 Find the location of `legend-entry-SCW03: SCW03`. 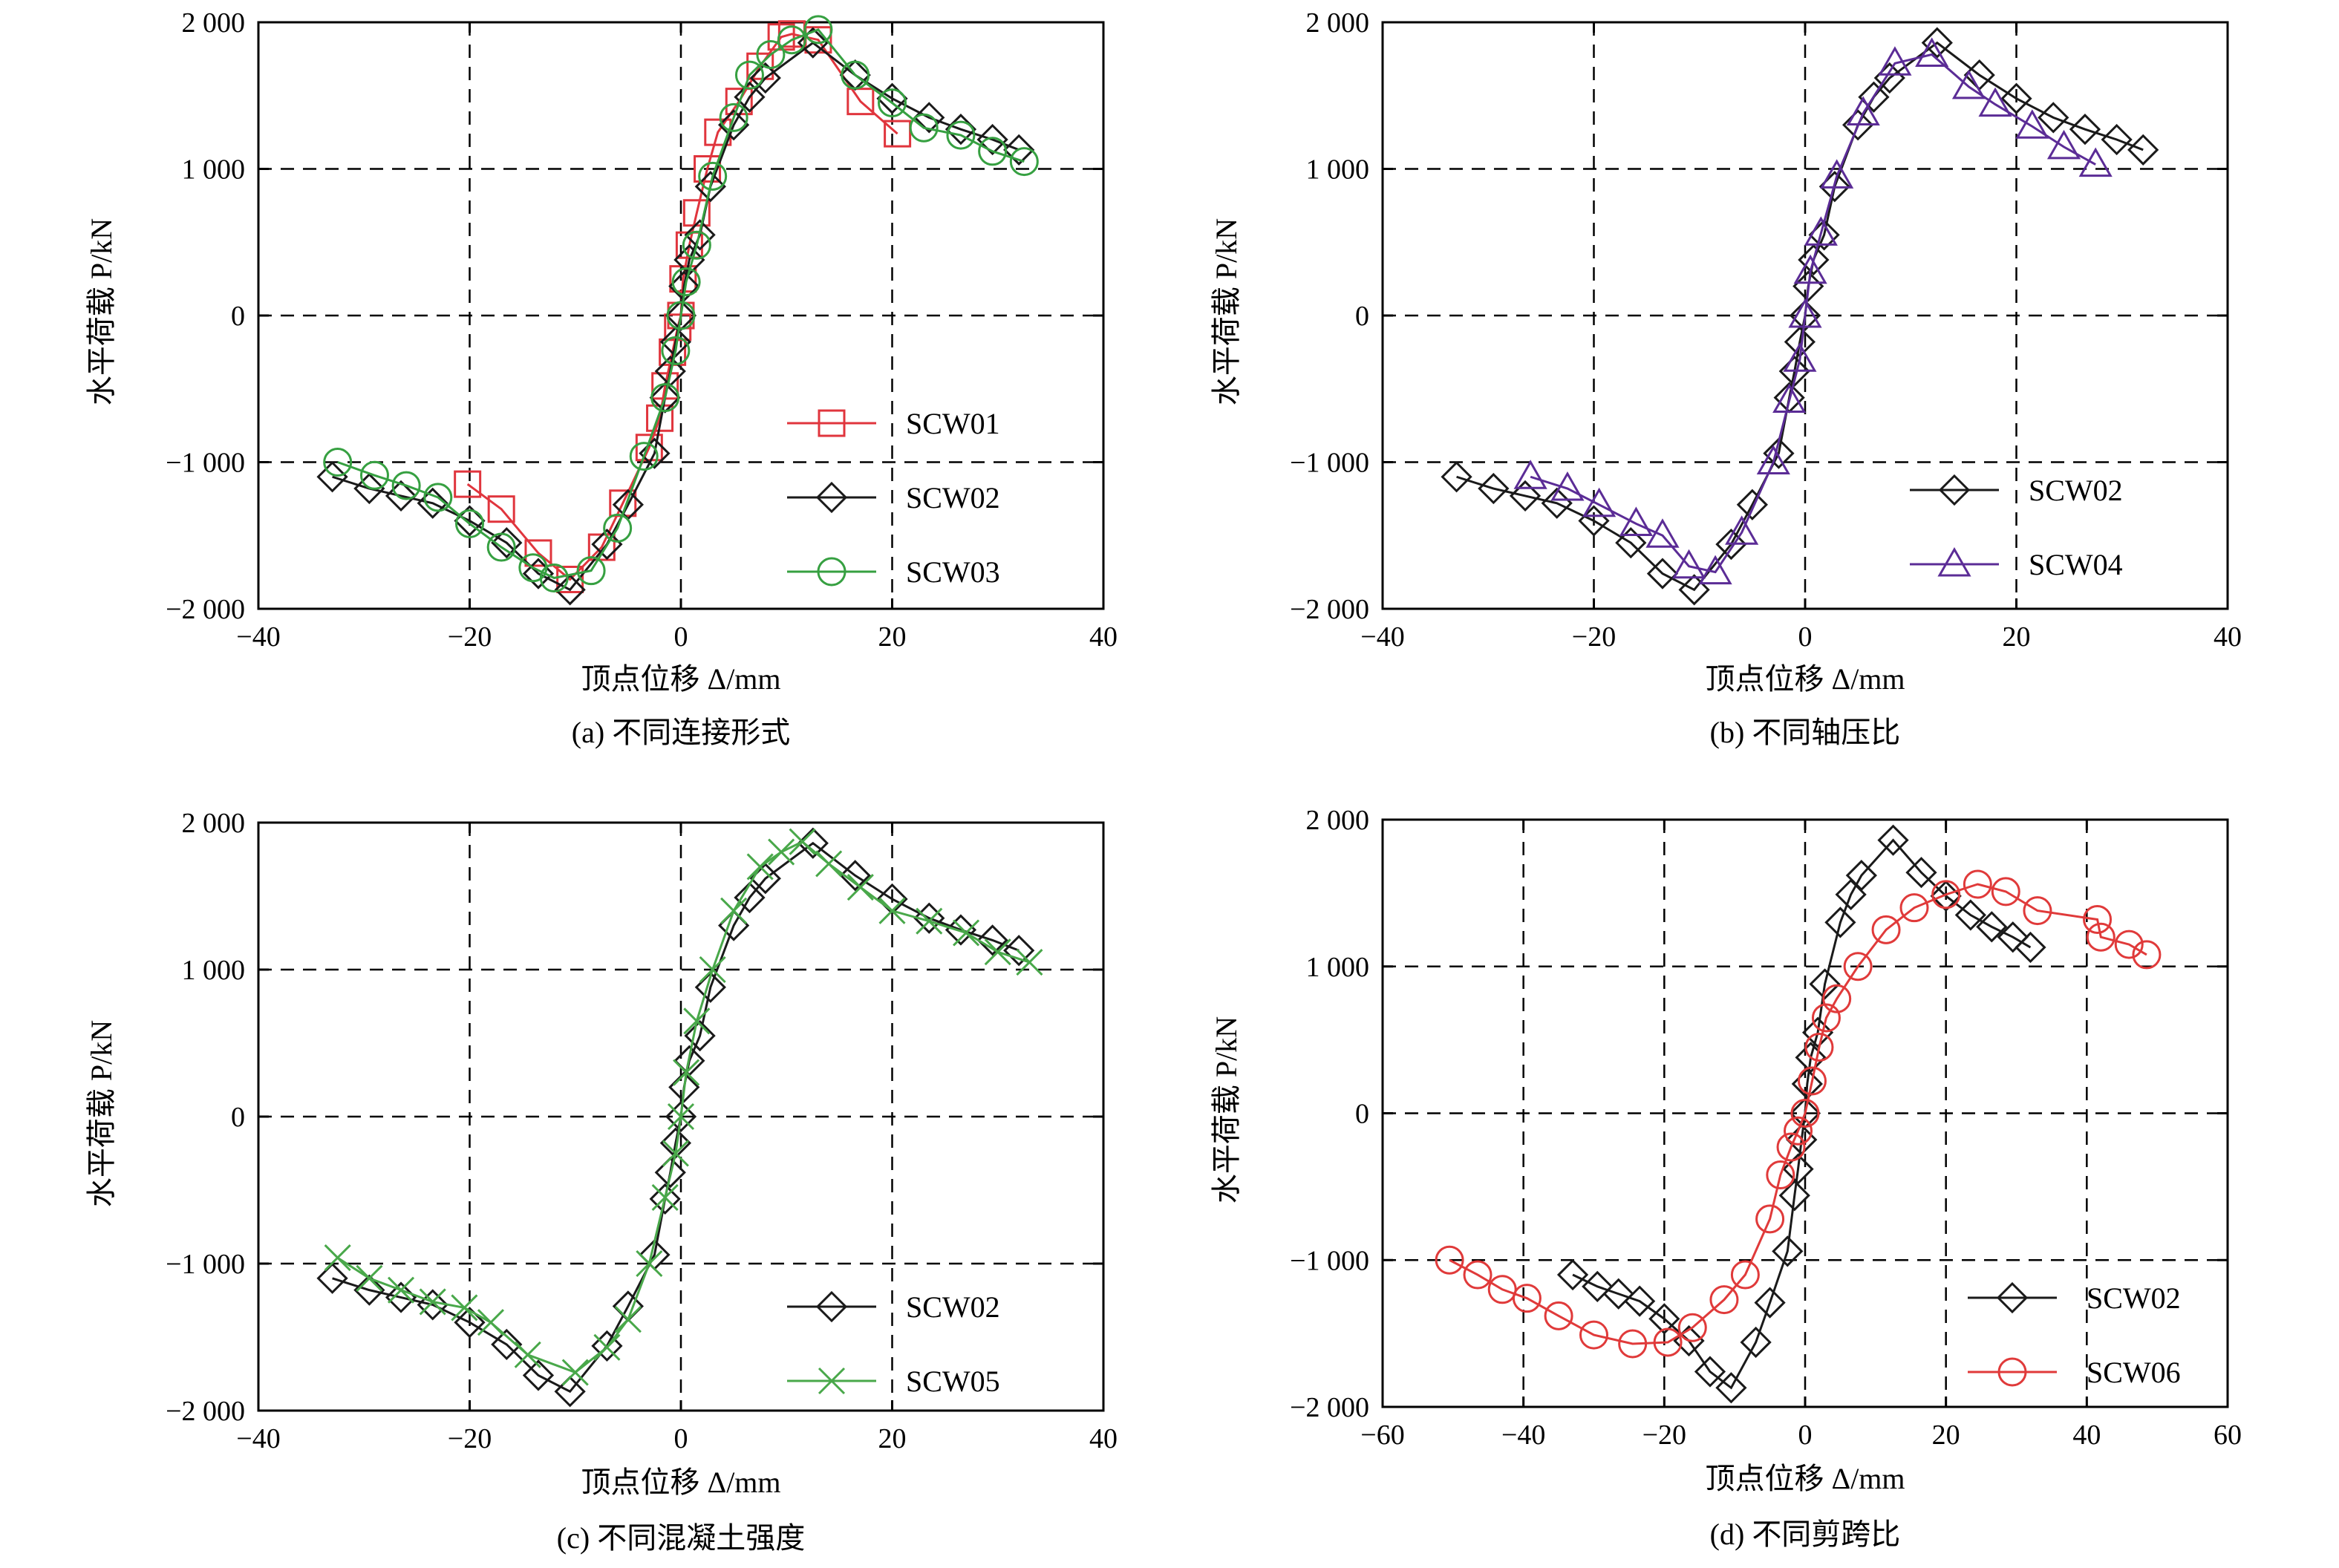

legend-entry-SCW03: SCW03 is located at coordinates (893, 572).